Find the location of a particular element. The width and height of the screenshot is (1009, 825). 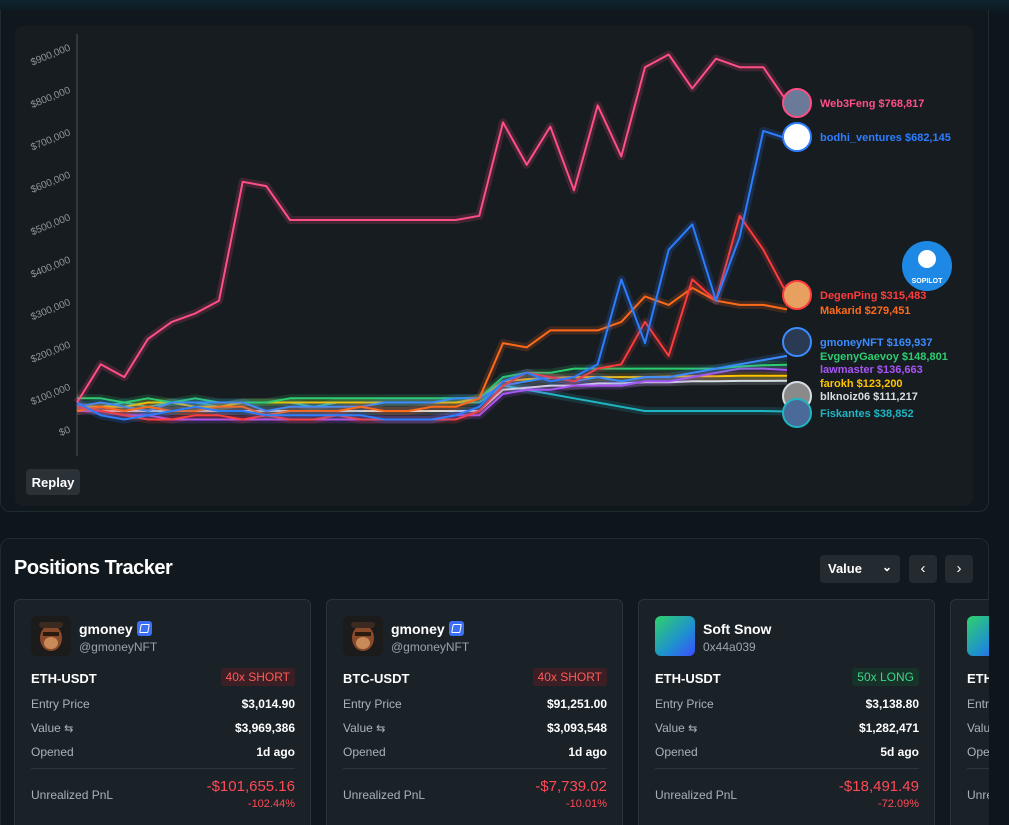

series-line-EvgenyGaevoy is located at coordinates (432, 383).